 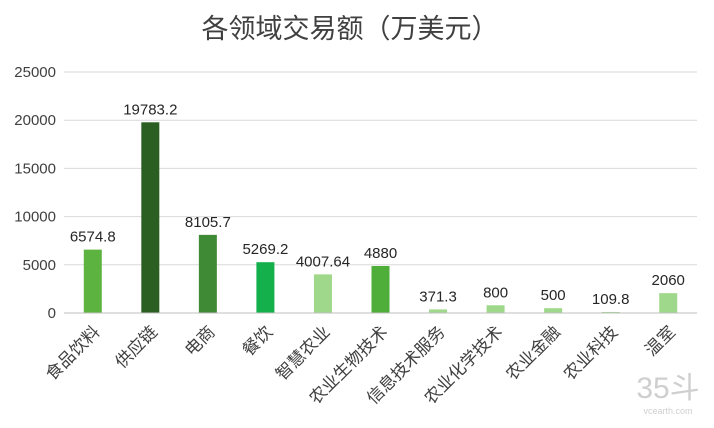 What do you see at coordinates (438, 296) in the screenshot?
I see `data-label: 371.3` at bounding box center [438, 296].